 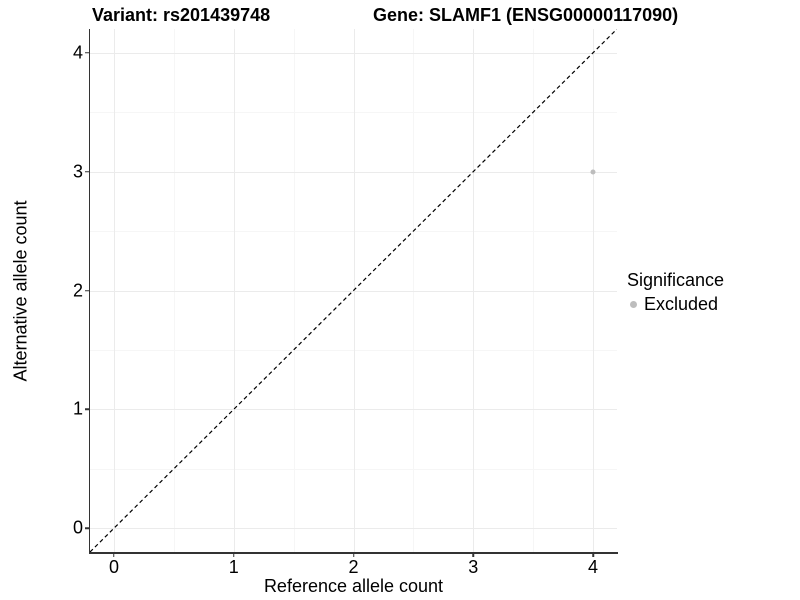 I want to click on x-axis-tick-labels: 0 1 2 3 4, so click(x=353, y=567).